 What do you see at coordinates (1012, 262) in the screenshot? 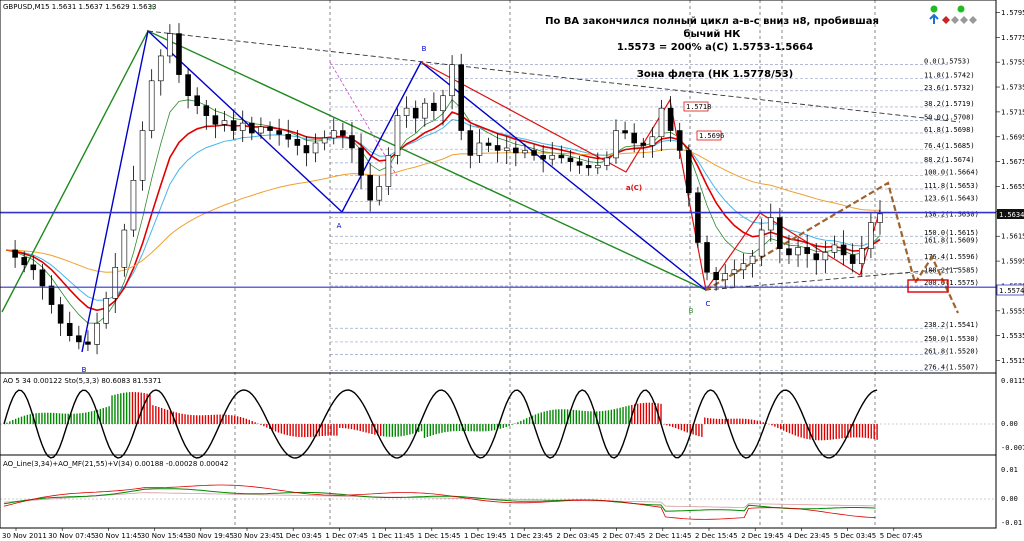
I see `price-axis-label: 1.5595` at bounding box center [1012, 262].